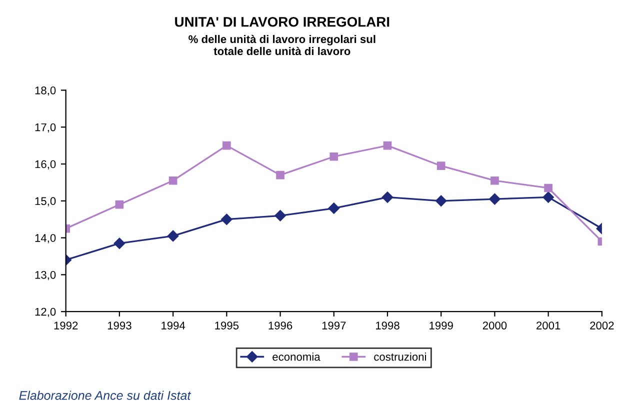 The height and width of the screenshot is (410, 627). I want to click on y-tick-label: 14,0, so click(45, 239).